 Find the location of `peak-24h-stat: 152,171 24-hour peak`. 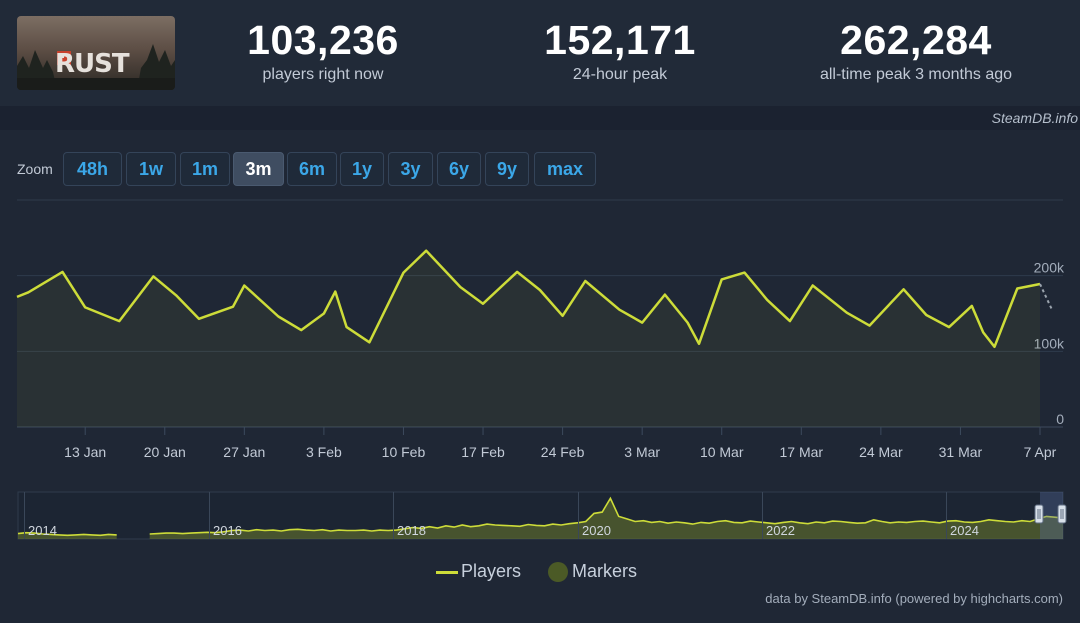

peak-24h-stat: 152,171 24-hour peak is located at coordinates (620, 51).